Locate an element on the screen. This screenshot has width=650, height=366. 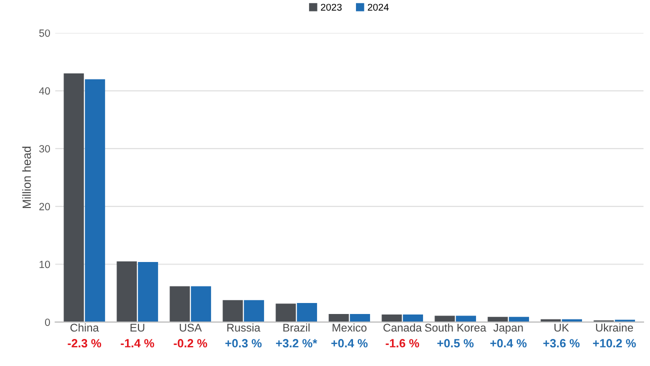
x-tick-label: Brazil is located at coordinates (296, 327).